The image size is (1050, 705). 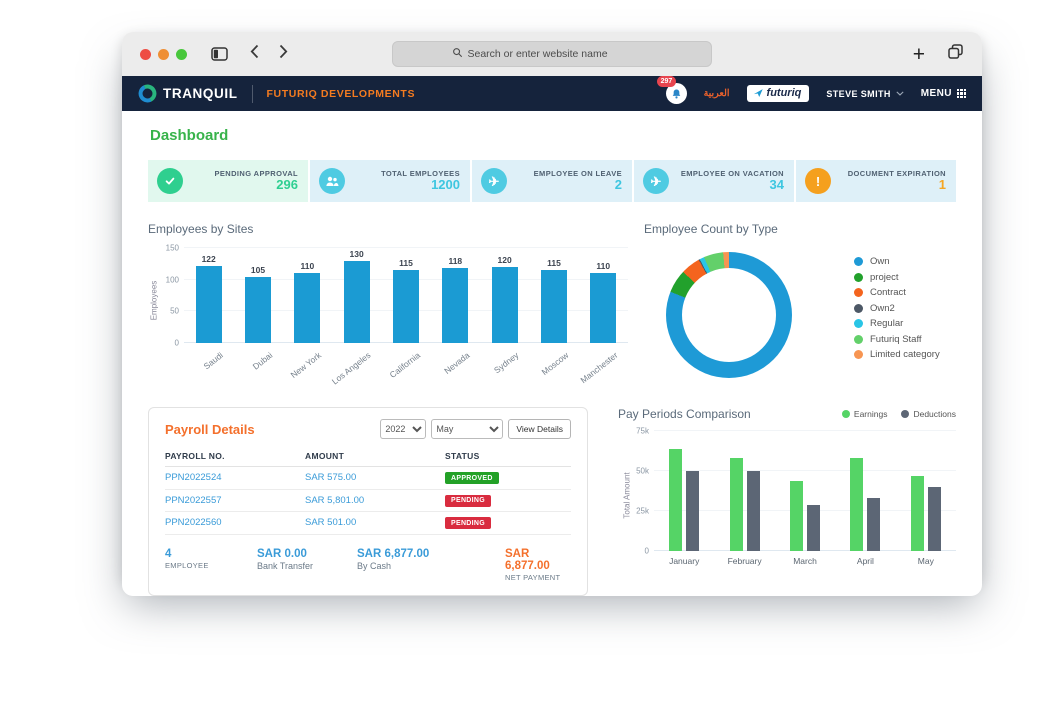 I want to click on bar-nevada: 118, so click(x=455, y=295).